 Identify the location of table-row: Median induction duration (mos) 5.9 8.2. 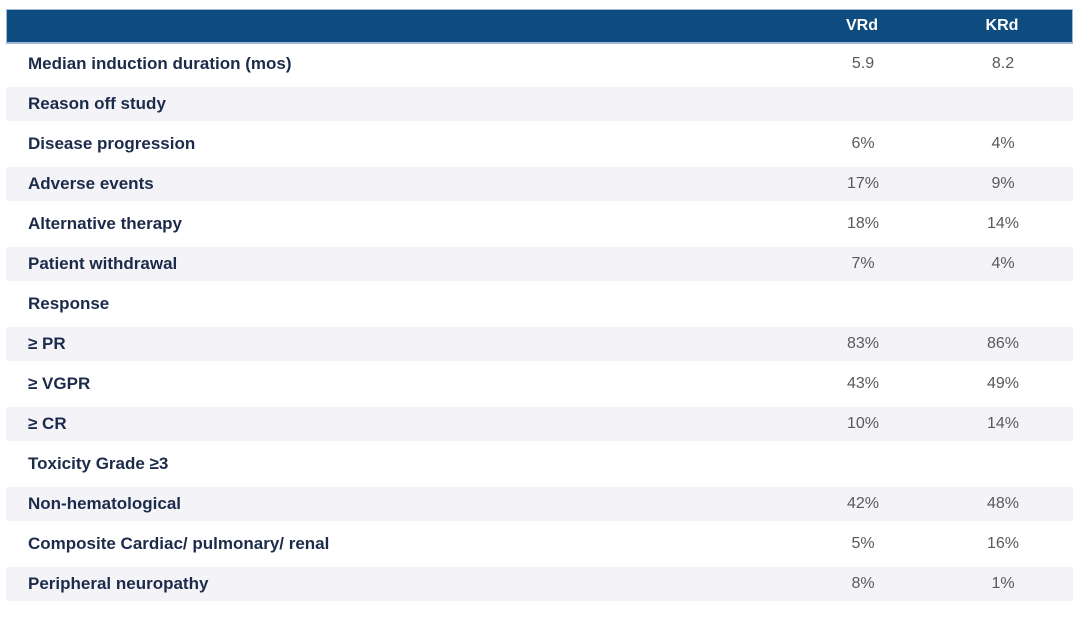
(539, 64).